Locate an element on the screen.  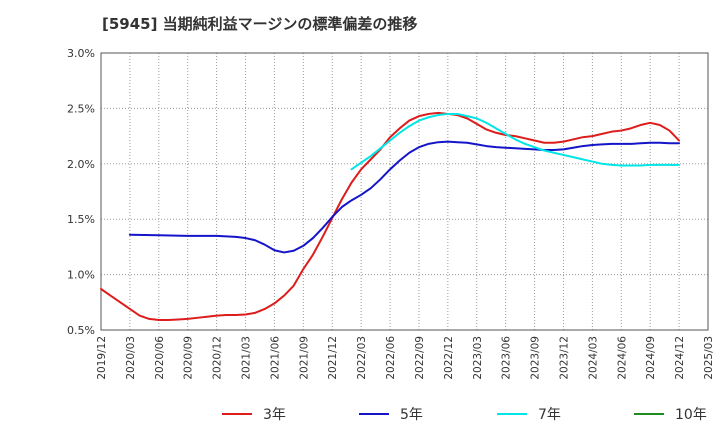
legend: 3年 5年 7年 10年 is located at coordinates (464, 415).